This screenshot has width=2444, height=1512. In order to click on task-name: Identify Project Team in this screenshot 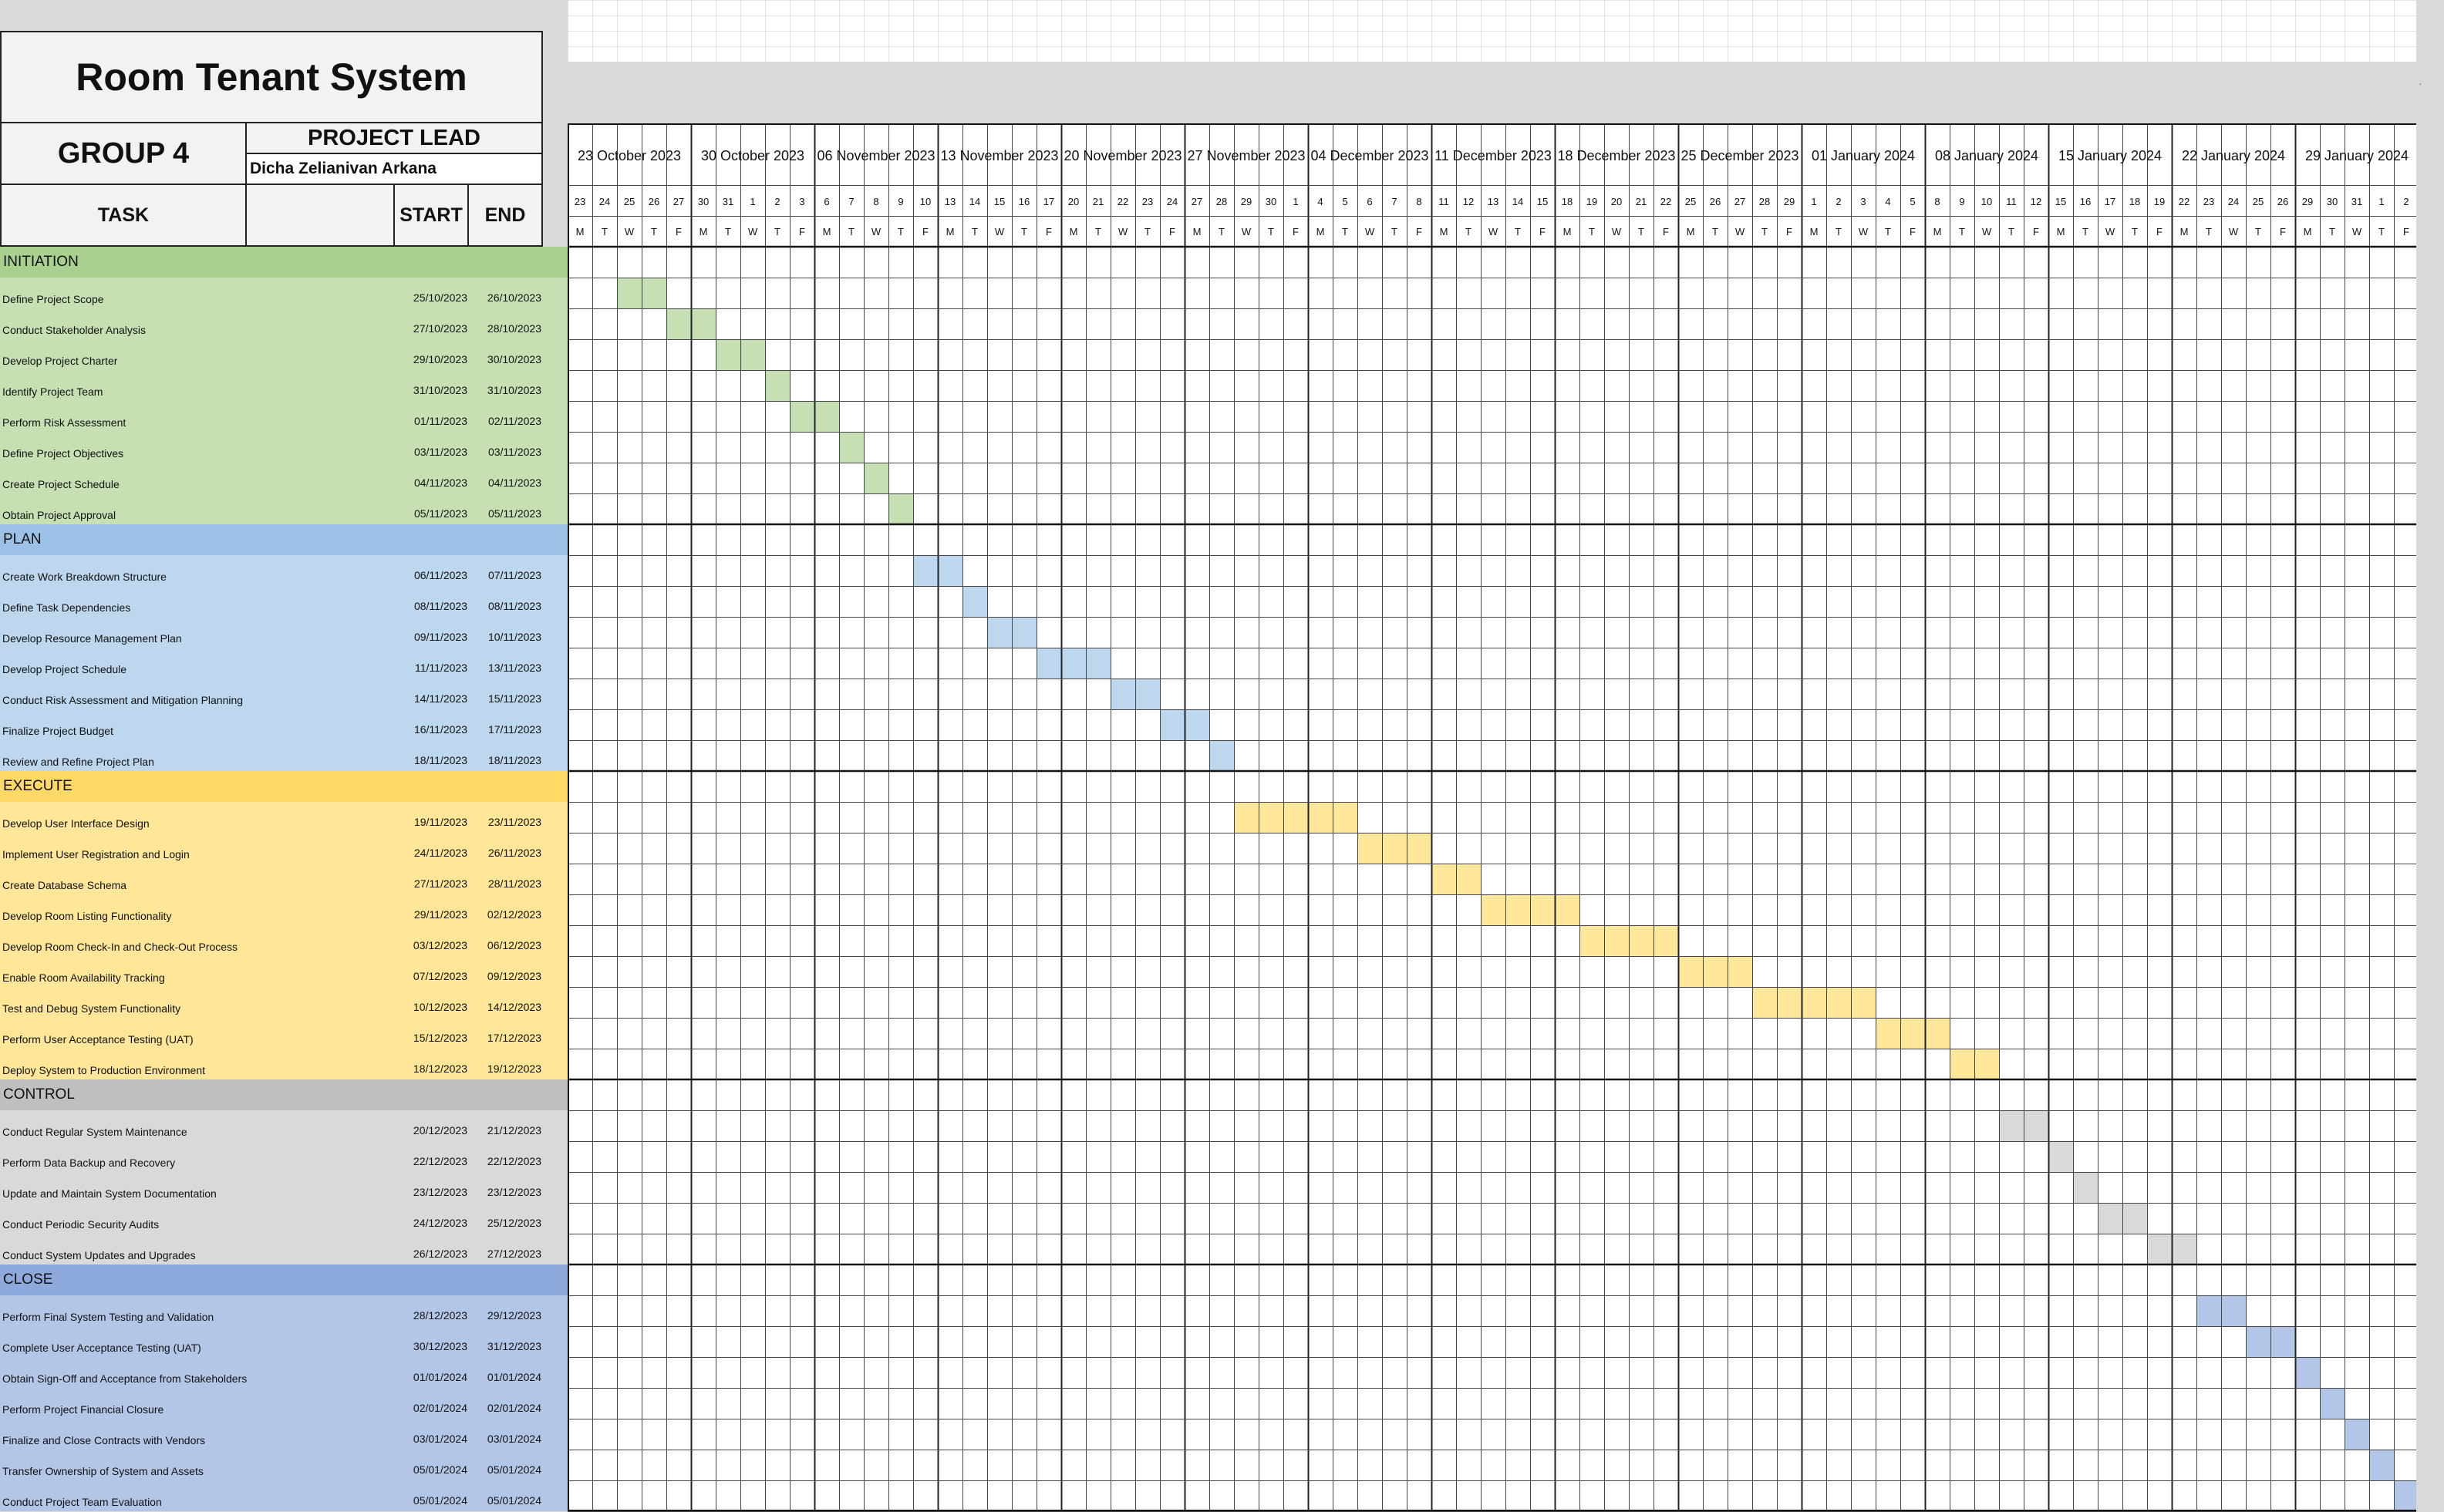, I will do `click(52, 392)`.